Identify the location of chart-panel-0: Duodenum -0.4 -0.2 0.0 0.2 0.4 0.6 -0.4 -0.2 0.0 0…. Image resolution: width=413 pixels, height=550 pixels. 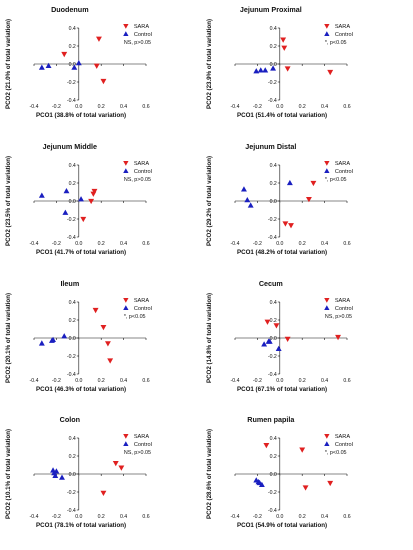
(78, 62).